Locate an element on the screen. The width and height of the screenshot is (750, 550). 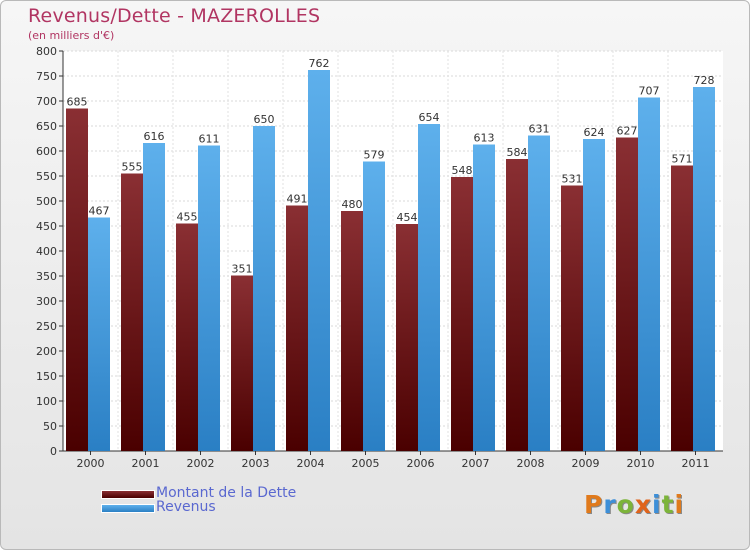
chart-subtitle: (en milliers d'€) is located at coordinates (71, 35).